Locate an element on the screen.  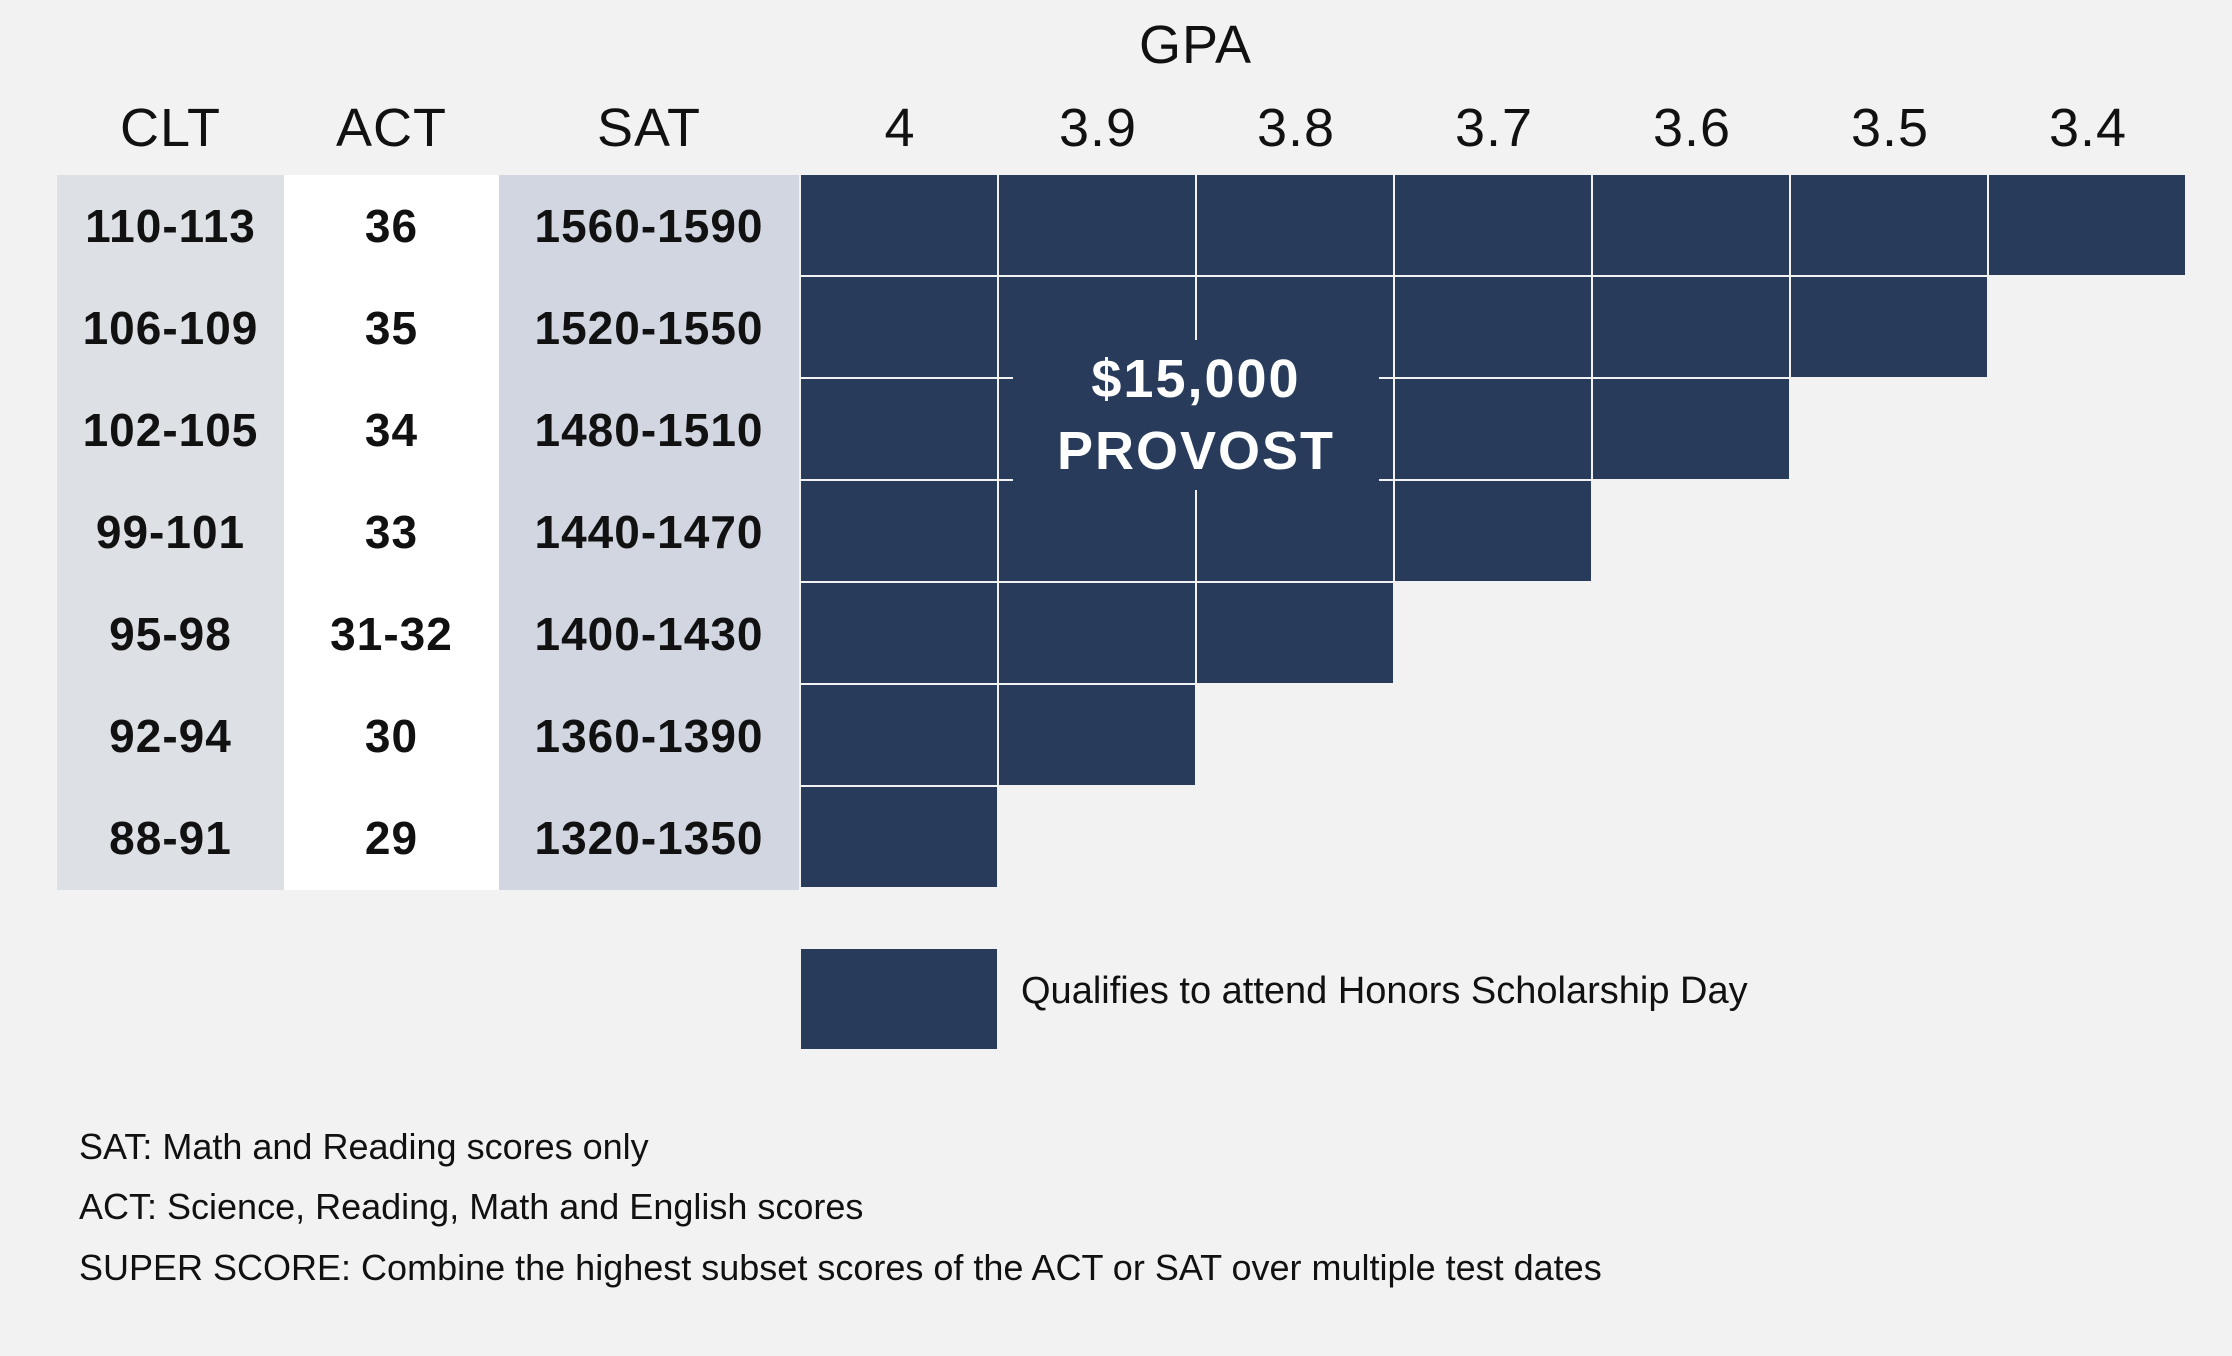
sat-column-header: SAT is located at coordinates (648, 127).